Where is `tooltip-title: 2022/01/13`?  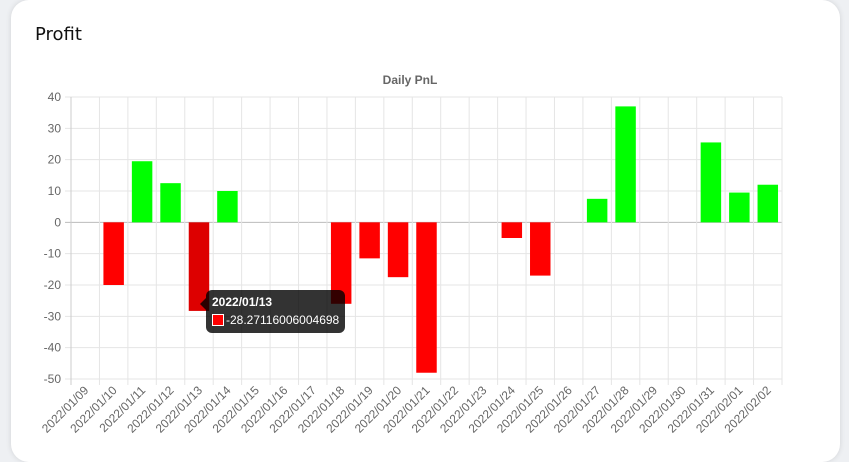
tooltip-title: 2022/01/13 is located at coordinates (242, 302).